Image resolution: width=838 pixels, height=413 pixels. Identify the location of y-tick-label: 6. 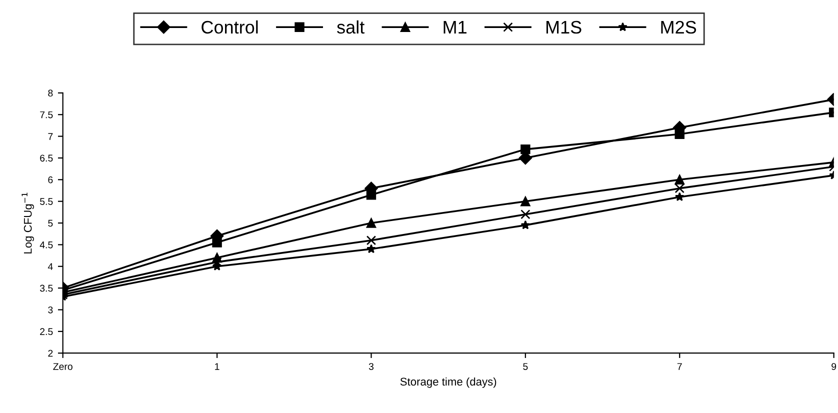
(50, 180).